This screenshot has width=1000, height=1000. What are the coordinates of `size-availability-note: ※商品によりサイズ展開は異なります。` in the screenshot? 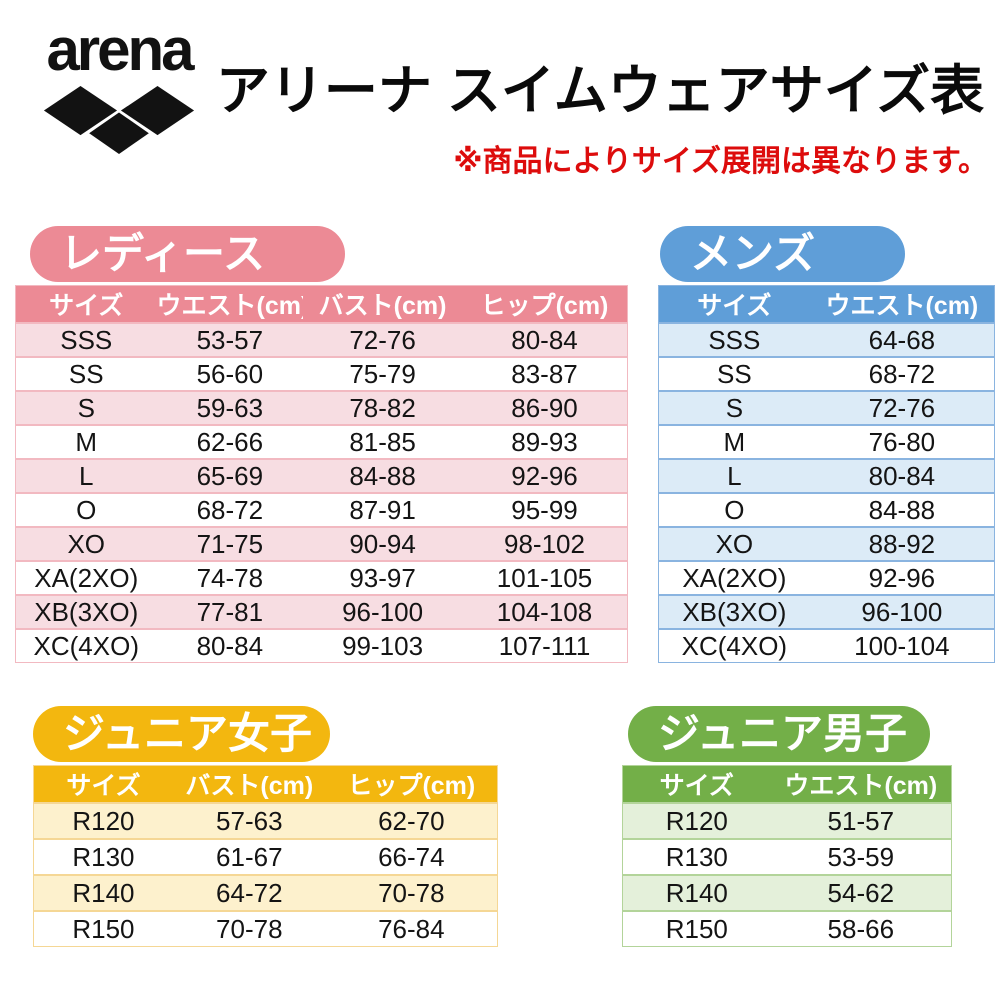 It's located at (720, 161).